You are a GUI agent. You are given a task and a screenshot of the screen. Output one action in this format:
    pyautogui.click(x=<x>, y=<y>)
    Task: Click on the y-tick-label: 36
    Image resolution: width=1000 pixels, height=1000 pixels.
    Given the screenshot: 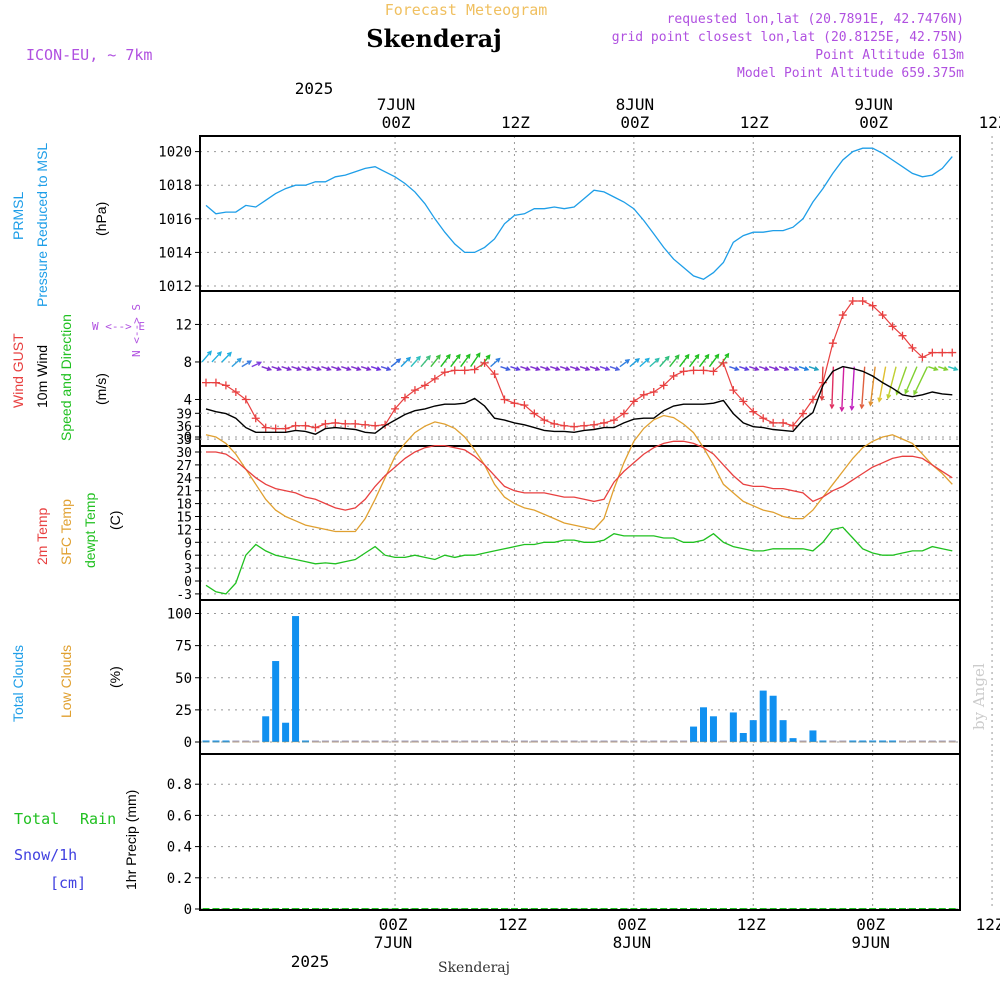 What is the action you would take?
    pyautogui.click(x=184, y=427)
    